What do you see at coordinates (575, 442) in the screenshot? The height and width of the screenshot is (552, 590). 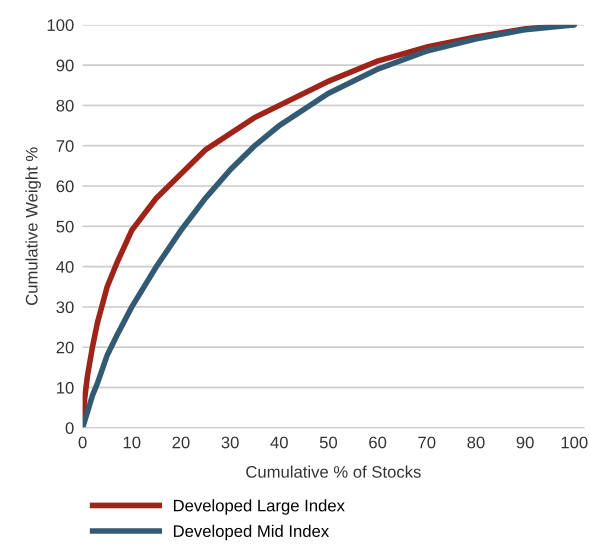 I see `x-tick-label: 100` at bounding box center [575, 442].